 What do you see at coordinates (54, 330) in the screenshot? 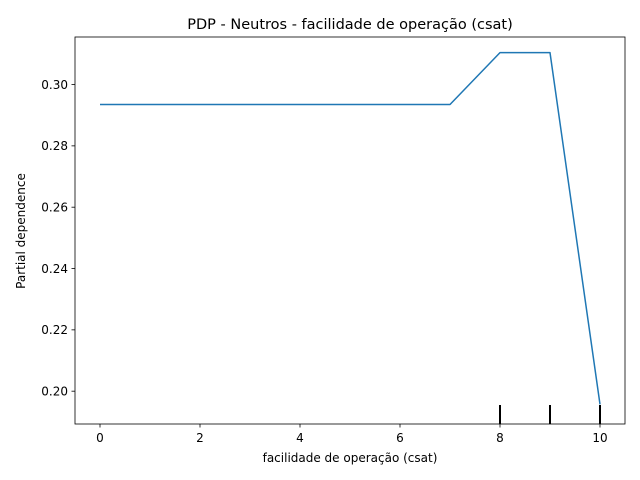
I see `y-tick-label-1: 0.22` at bounding box center [54, 330].